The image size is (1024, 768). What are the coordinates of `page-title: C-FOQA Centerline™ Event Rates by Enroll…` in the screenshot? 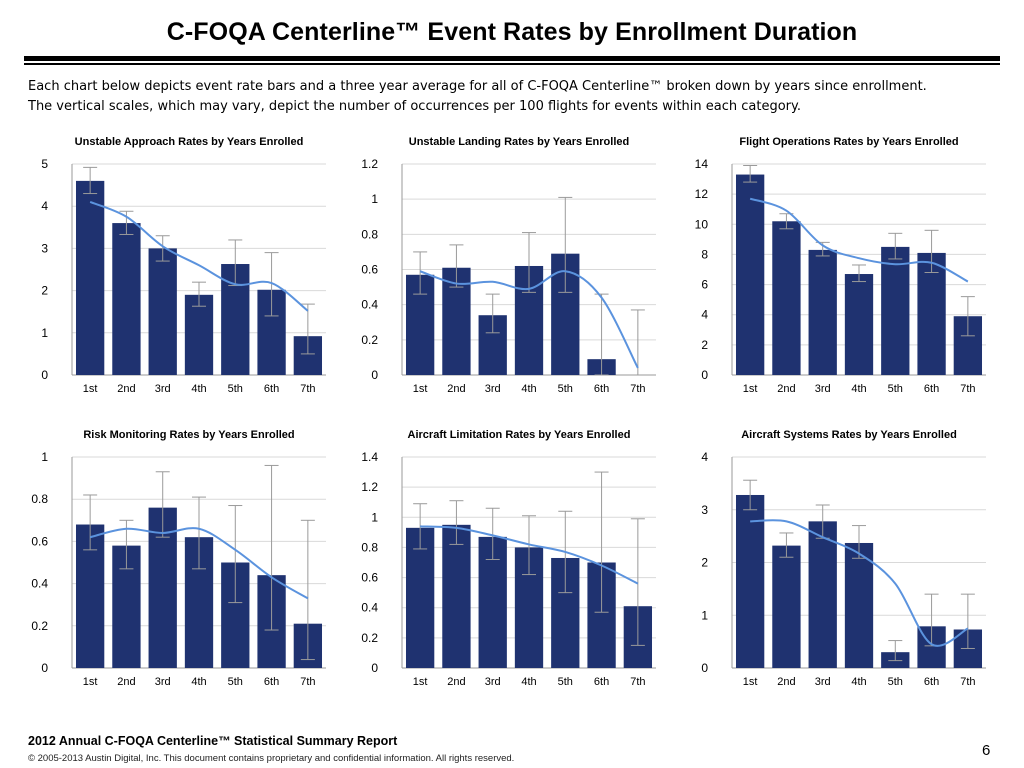 It's located at (512, 32).